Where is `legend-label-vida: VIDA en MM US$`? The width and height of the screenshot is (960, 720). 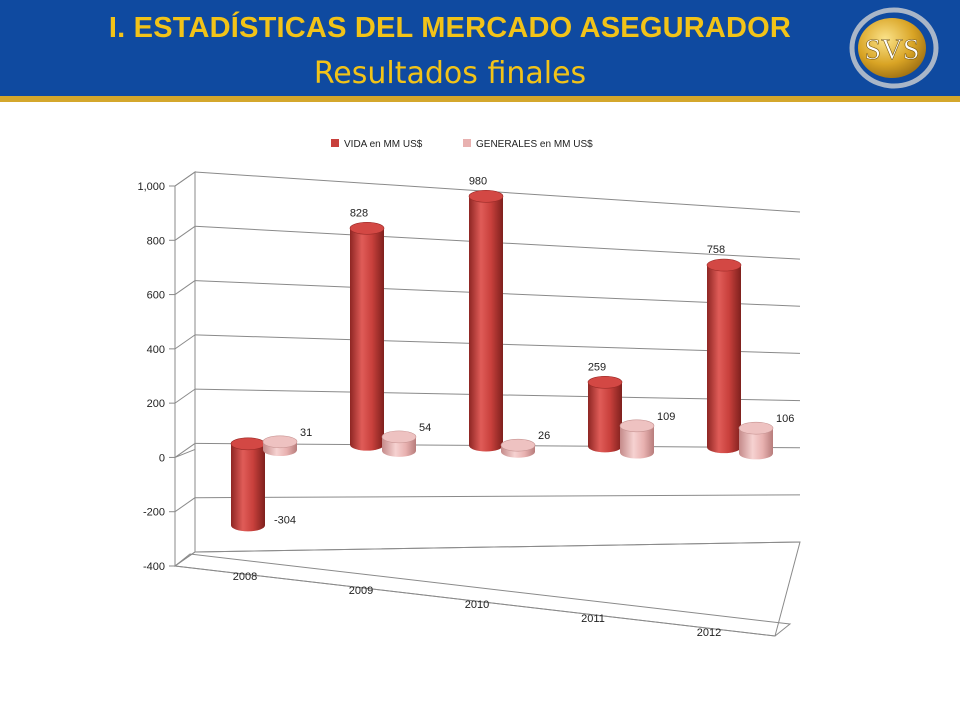
legend-label-vida: VIDA en MM US$ is located at coordinates (383, 144).